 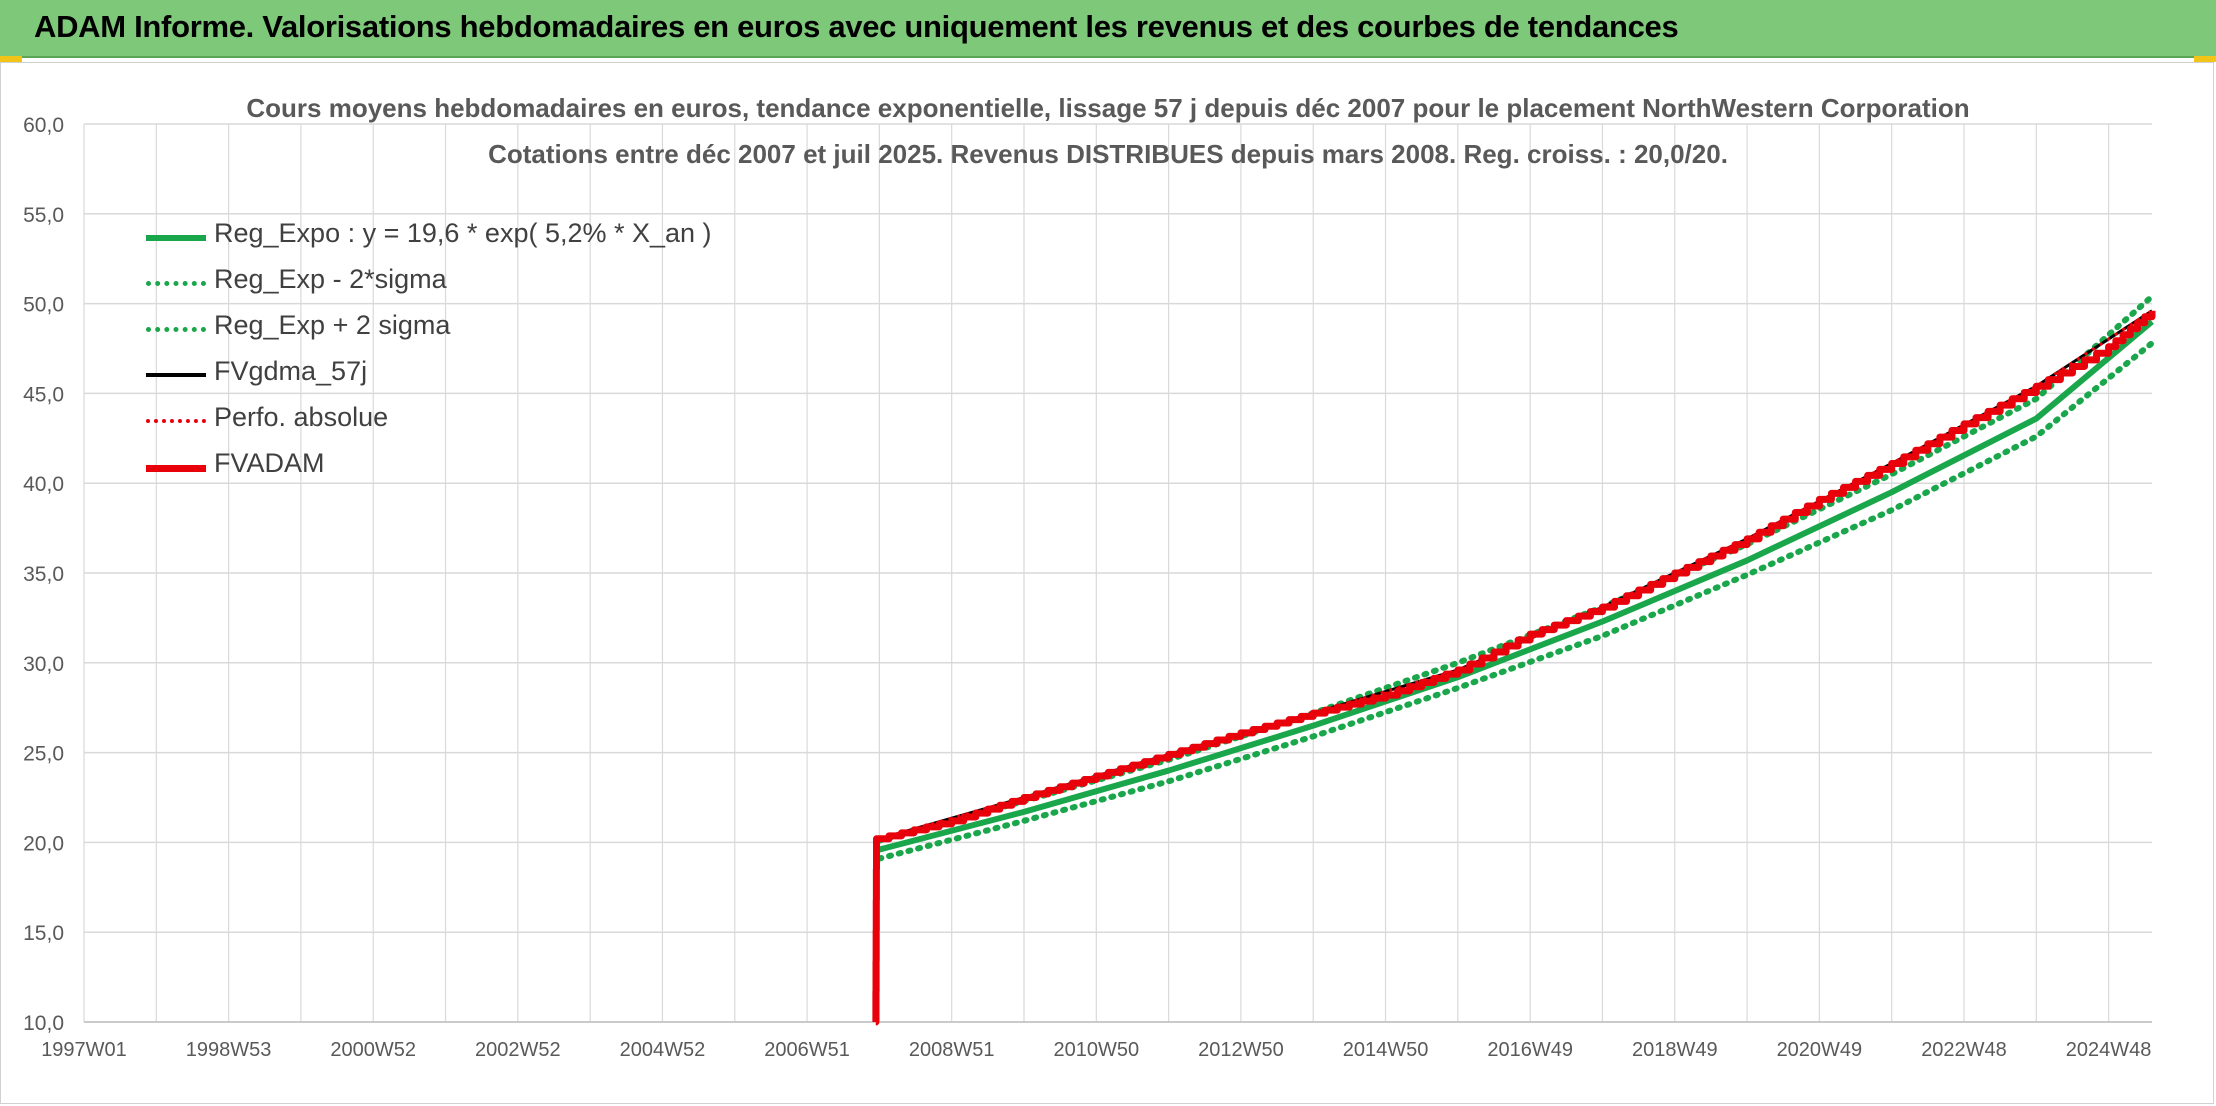 What do you see at coordinates (1675, 1050) in the screenshot?
I see `x-tick-label: 2018W49` at bounding box center [1675, 1050].